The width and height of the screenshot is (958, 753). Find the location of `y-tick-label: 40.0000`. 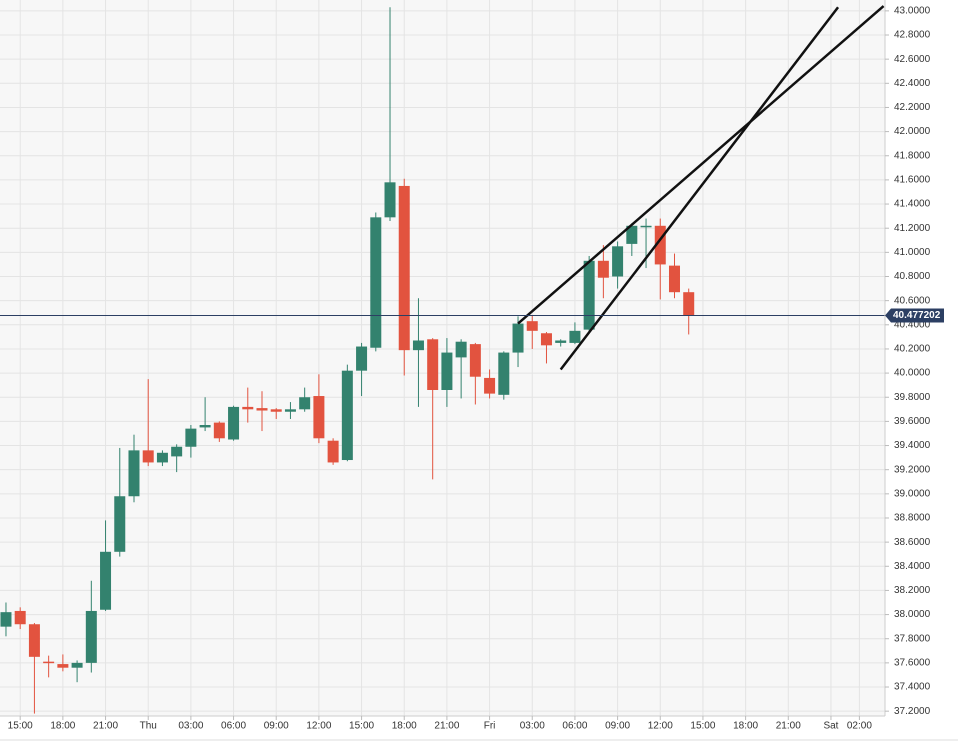

y-tick-label: 40.0000 is located at coordinates (912, 373).